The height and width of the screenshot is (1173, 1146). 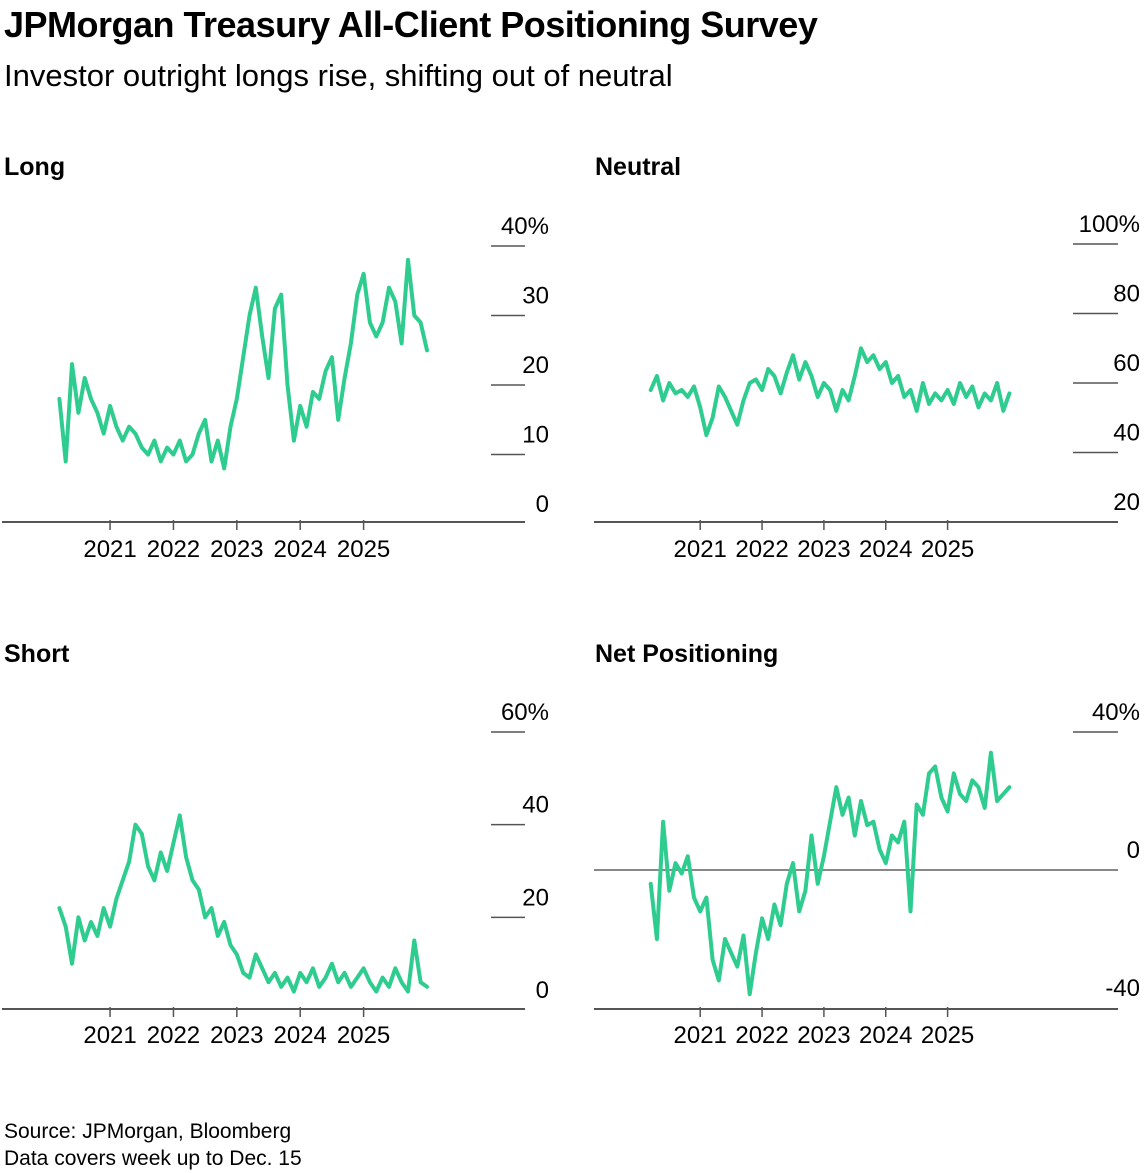 I want to click on y-tick-label: 100%, so click(x=1109, y=224).